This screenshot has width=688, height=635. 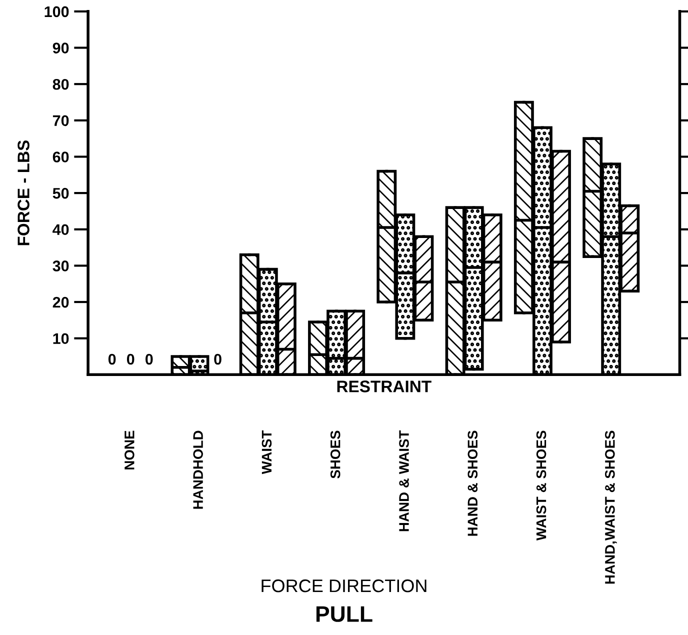 What do you see at coordinates (198, 469) in the screenshot?
I see `x-tick-label: HANDHOLD` at bounding box center [198, 469].